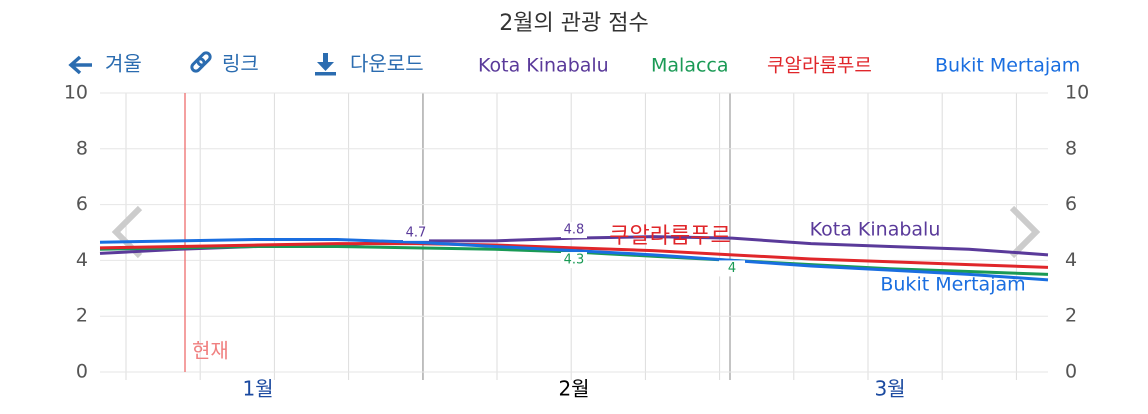 The height and width of the screenshot is (414, 1148). Describe the element at coordinates (1071, 148) in the screenshot. I see `y2-tick-label: 8` at that location.